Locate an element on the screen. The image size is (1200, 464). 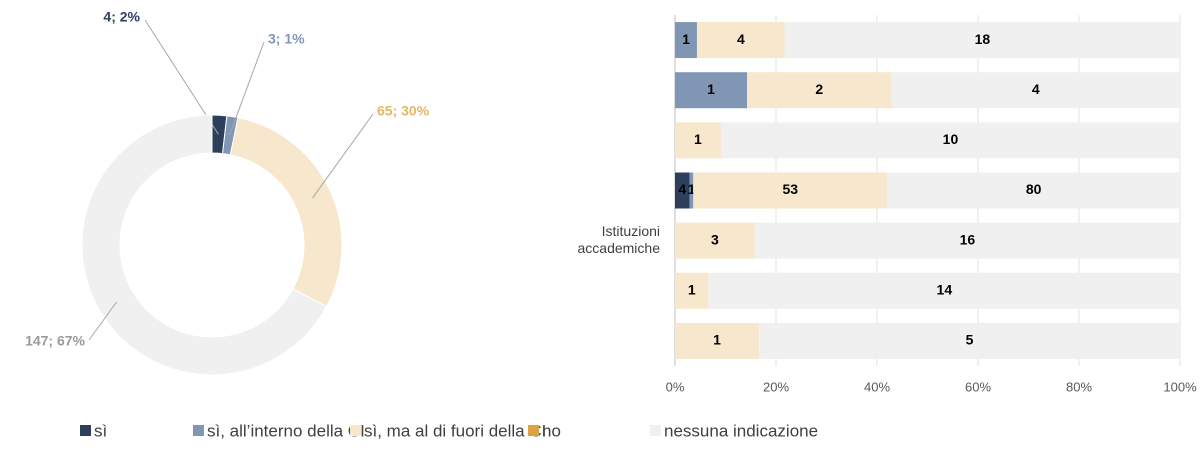
x-tick-label: 100% is located at coordinates (1180, 386).